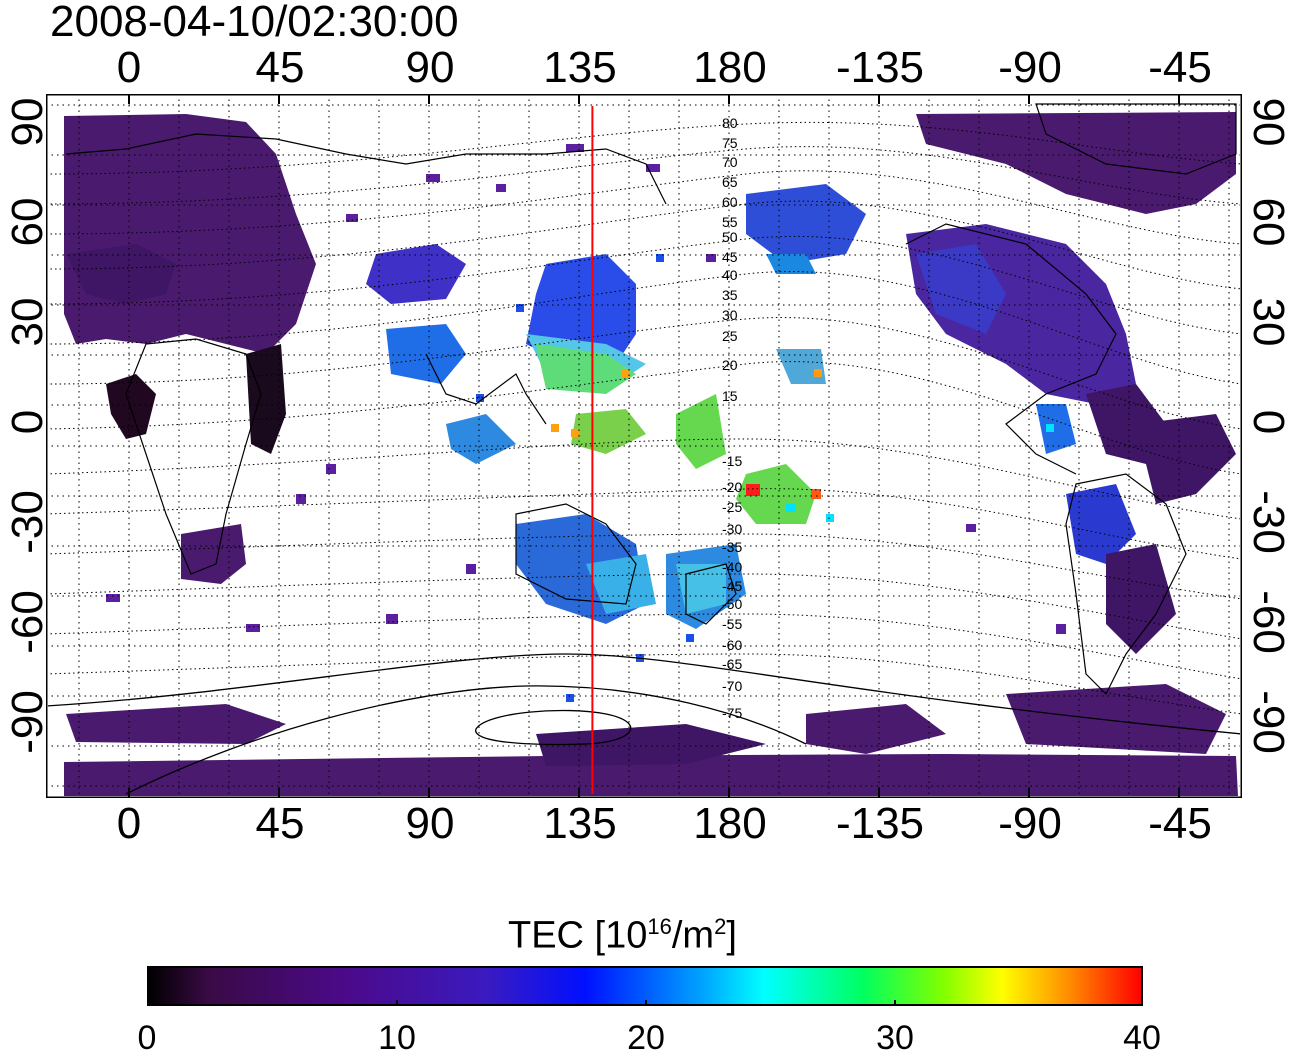 The width and height of the screenshot is (1292, 1058). I want to click on right-lat-label: -30, so click(1268, 522).